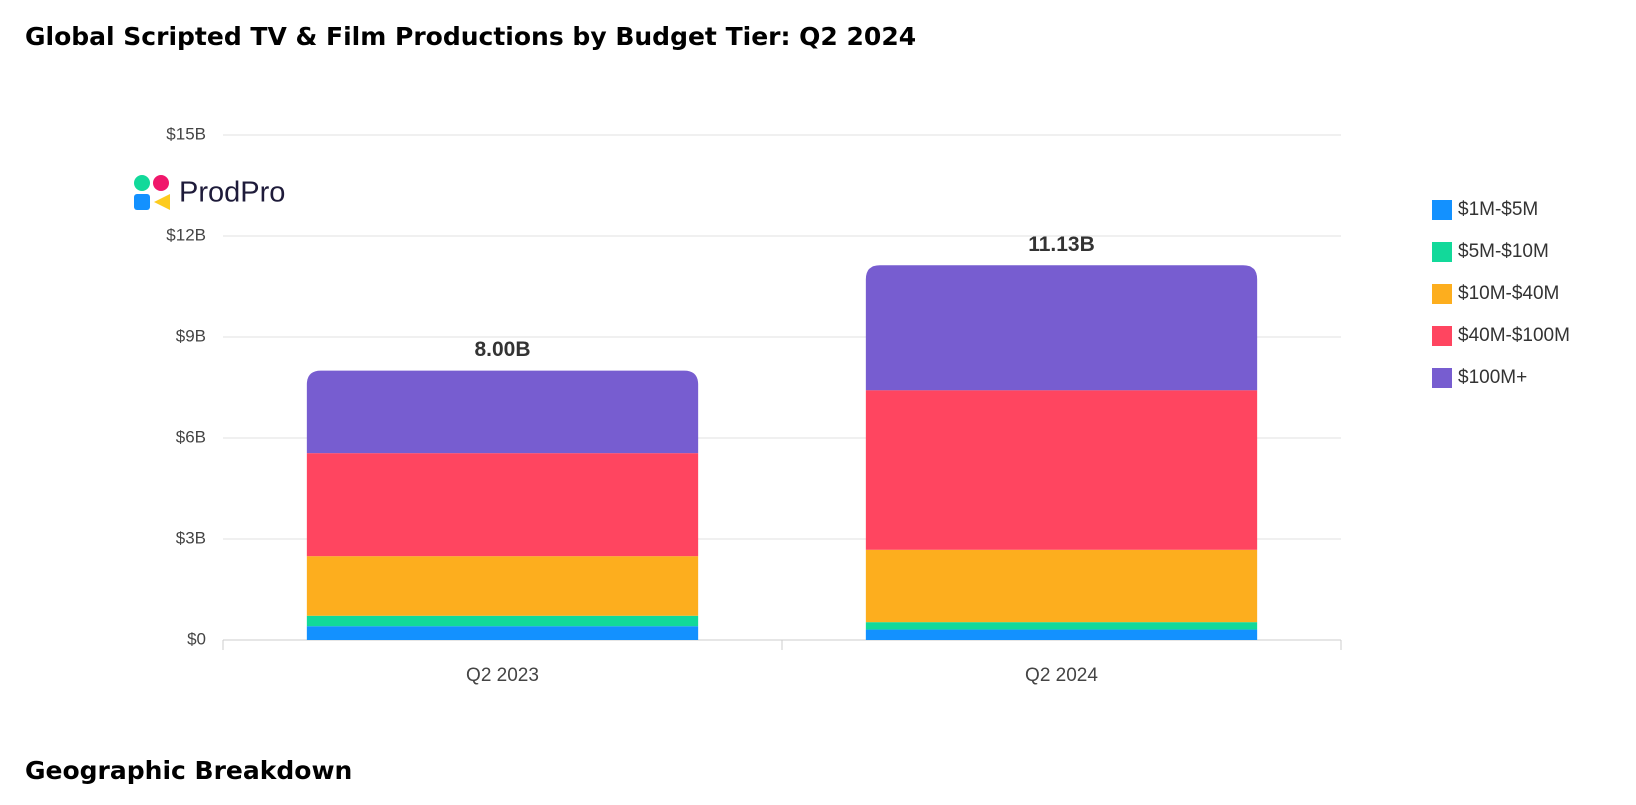 The image size is (1636, 805). I want to click on legend-label: $1M-$5M, so click(1498, 209).